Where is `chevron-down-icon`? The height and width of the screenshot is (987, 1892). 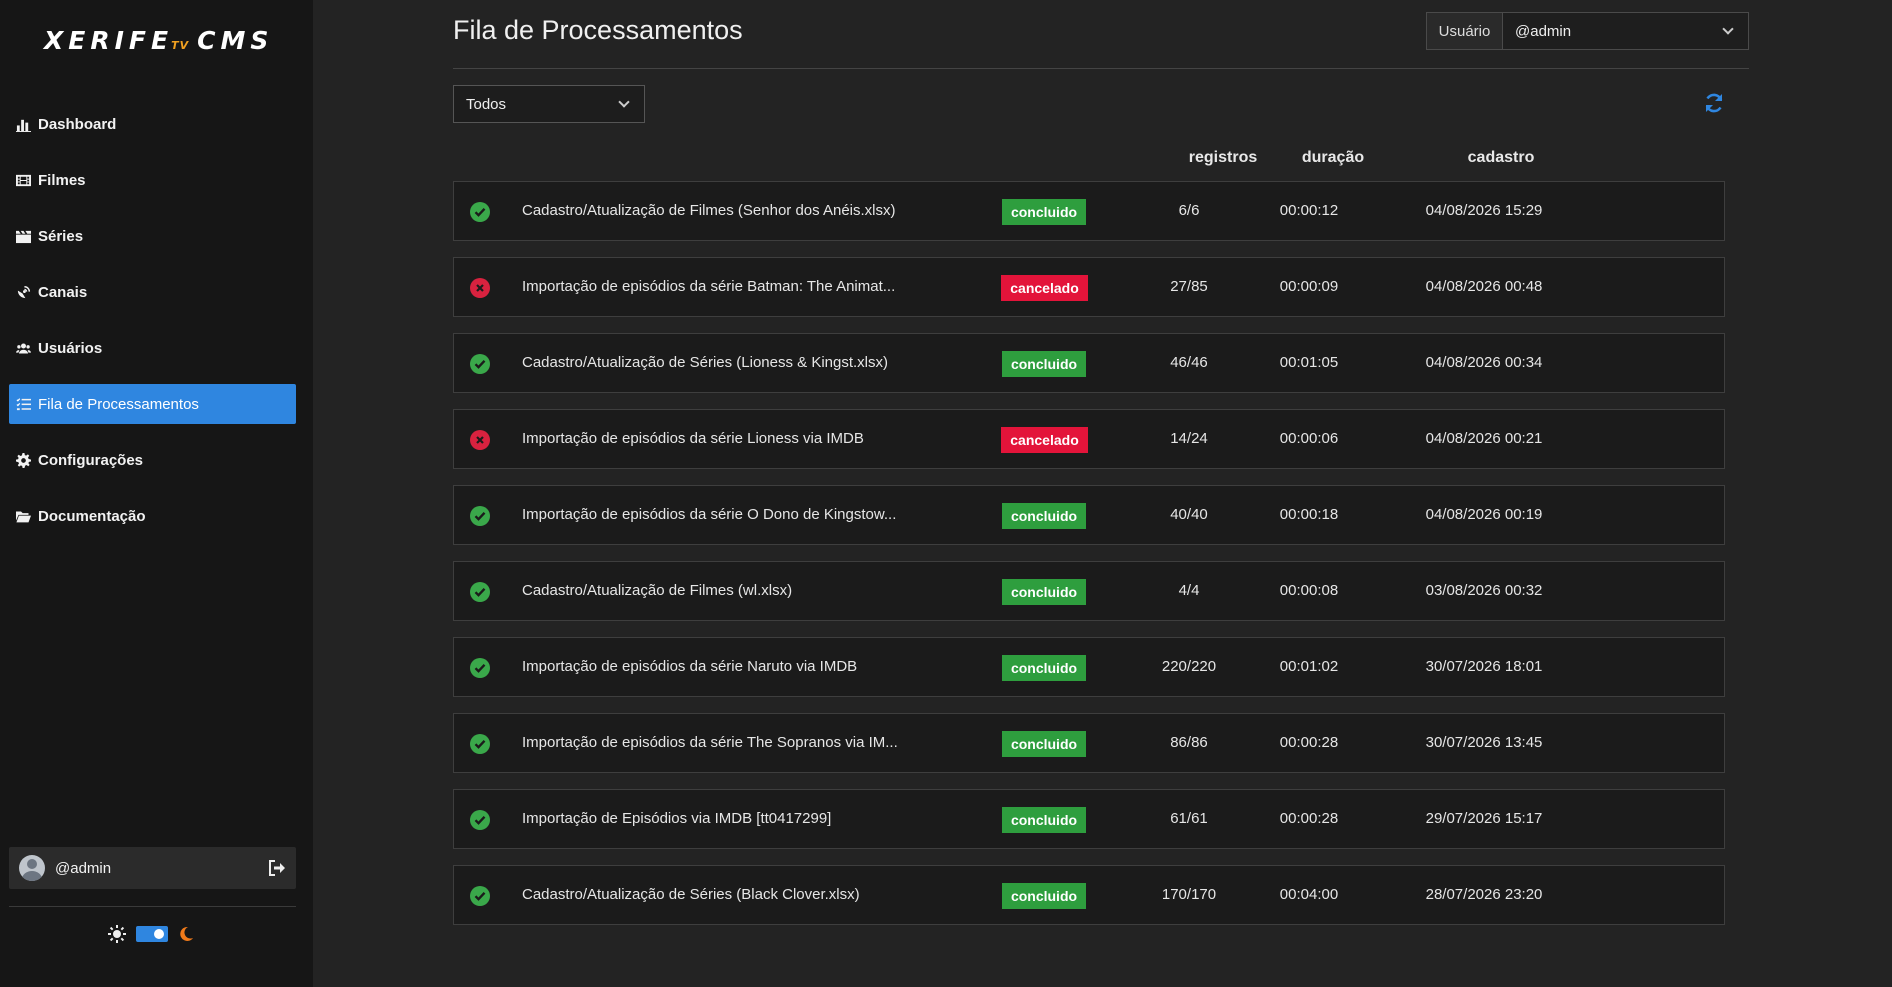 chevron-down-icon is located at coordinates (624, 102).